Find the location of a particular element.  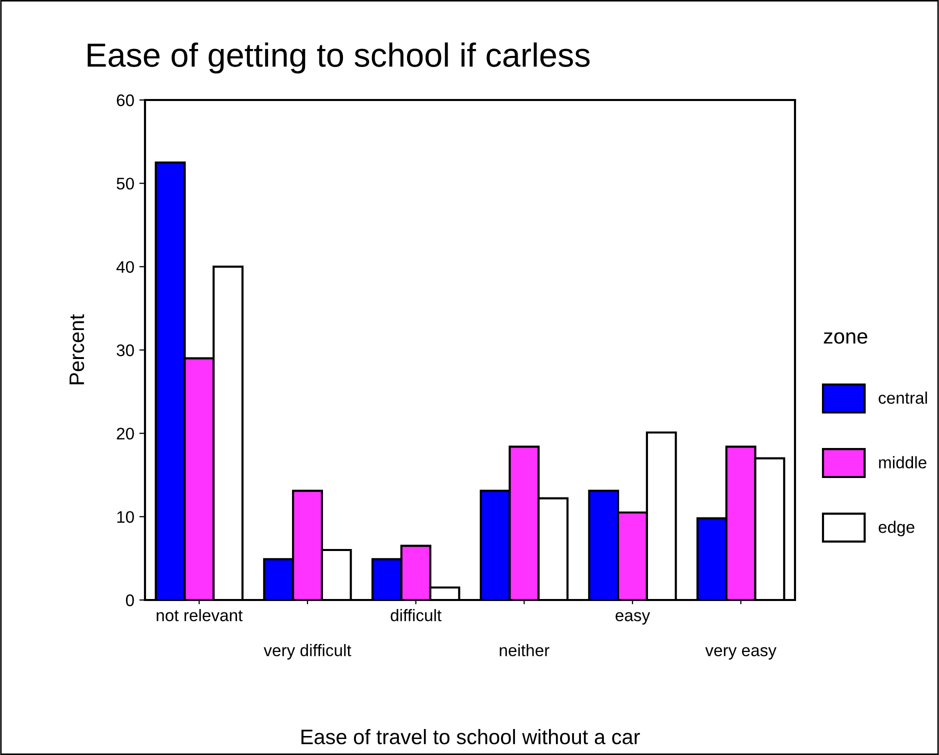

y-tick-label: 30 is located at coordinates (125, 350).